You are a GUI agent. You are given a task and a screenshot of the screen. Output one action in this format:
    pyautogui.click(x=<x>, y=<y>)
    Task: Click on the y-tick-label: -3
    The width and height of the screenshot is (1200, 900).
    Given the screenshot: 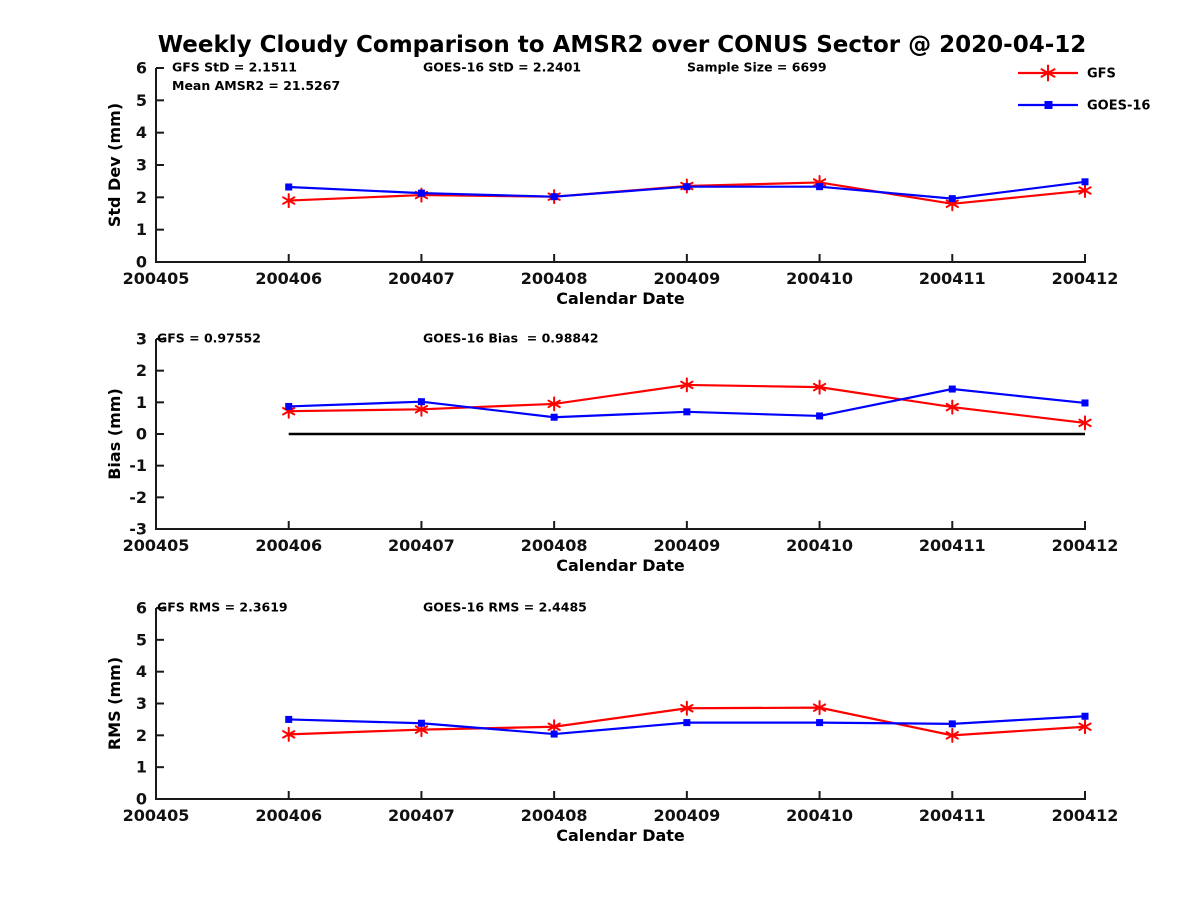 What is the action you would take?
    pyautogui.click(x=138, y=529)
    